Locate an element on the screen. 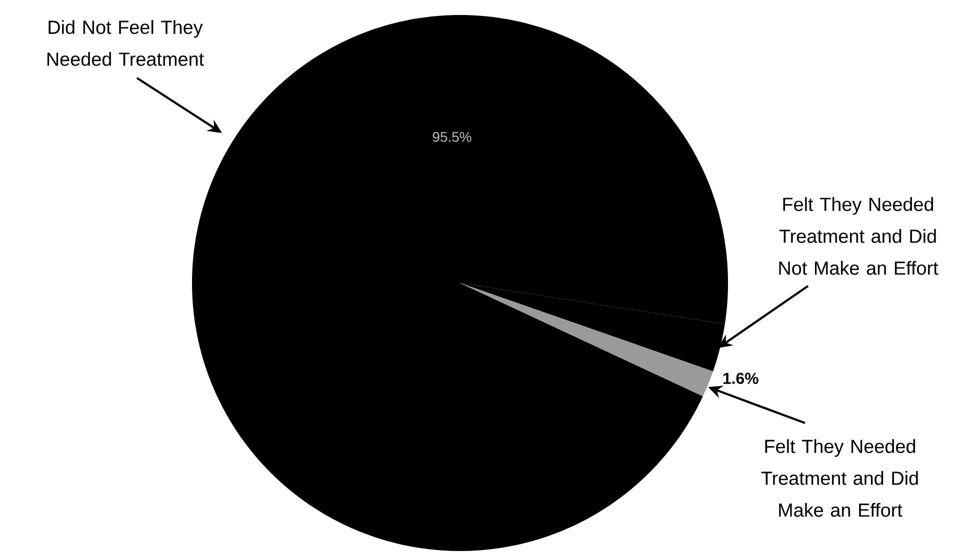  slice-label: Did Not Feel They Needed Treatment is located at coordinates (125, 43).